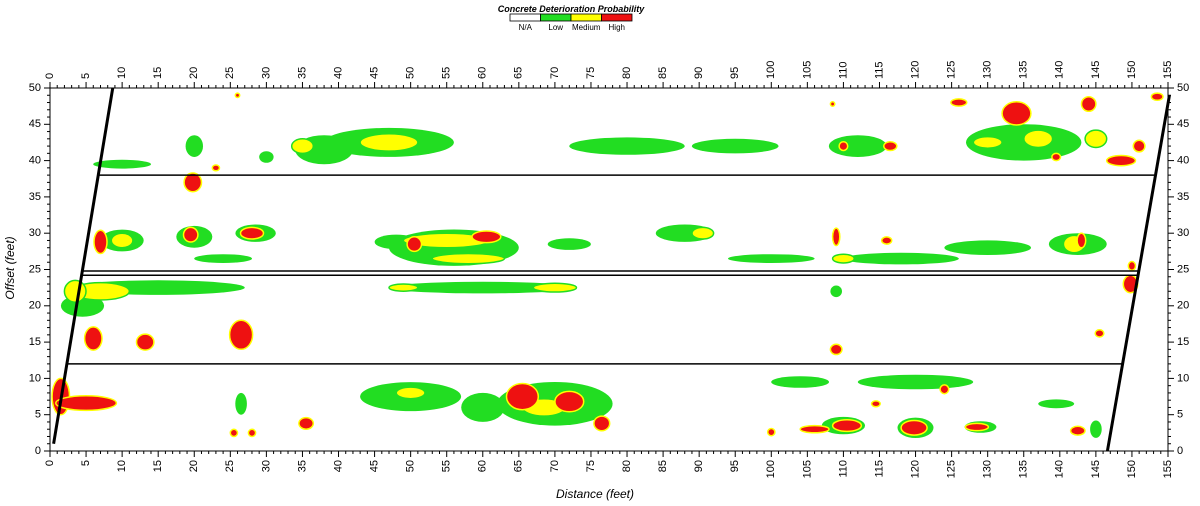 The height and width of the screenshot is (506, 1200). Describe the element at coordinates (230, 466) in the screenshot. I see `x-tick-label-bottom: 25` at that location.